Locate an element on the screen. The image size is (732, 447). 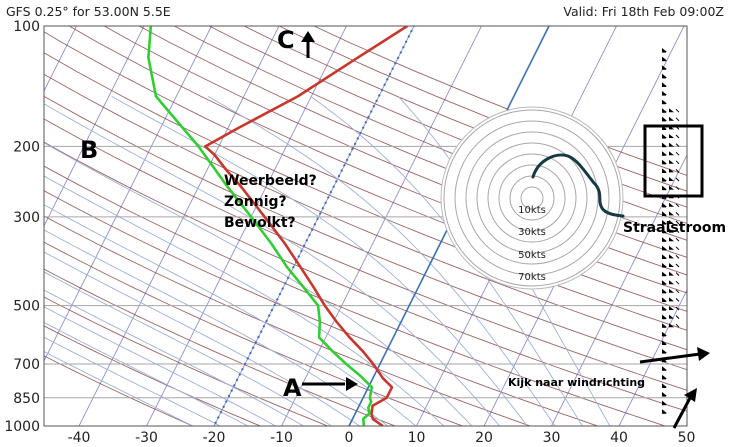
valid-time: Valid: Fri 18th Feb 09:00Z is located at coordinates (643, 11).